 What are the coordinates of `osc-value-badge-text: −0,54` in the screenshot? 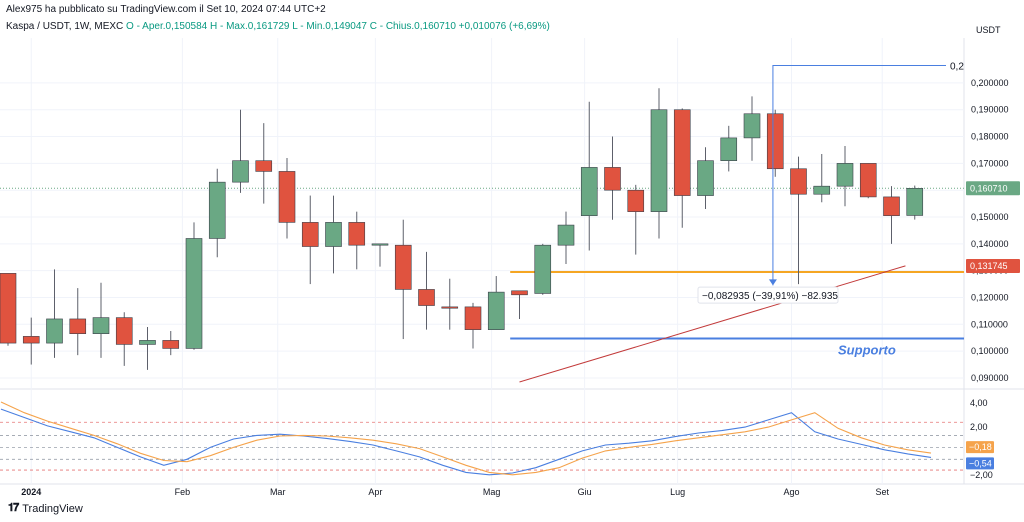 It's located at (980, 463).